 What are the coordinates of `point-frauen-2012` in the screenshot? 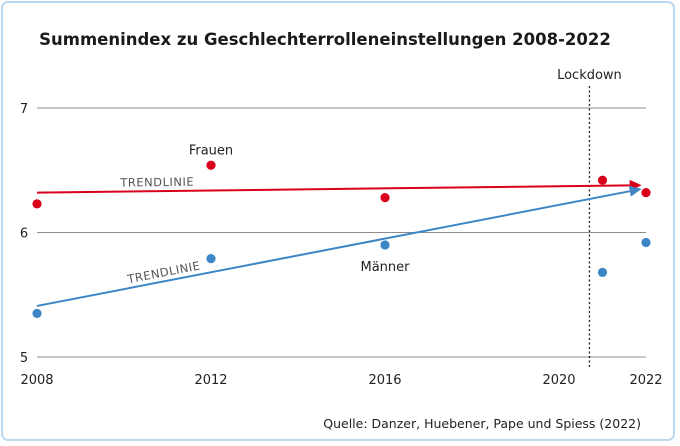 It's located at (211, 165).